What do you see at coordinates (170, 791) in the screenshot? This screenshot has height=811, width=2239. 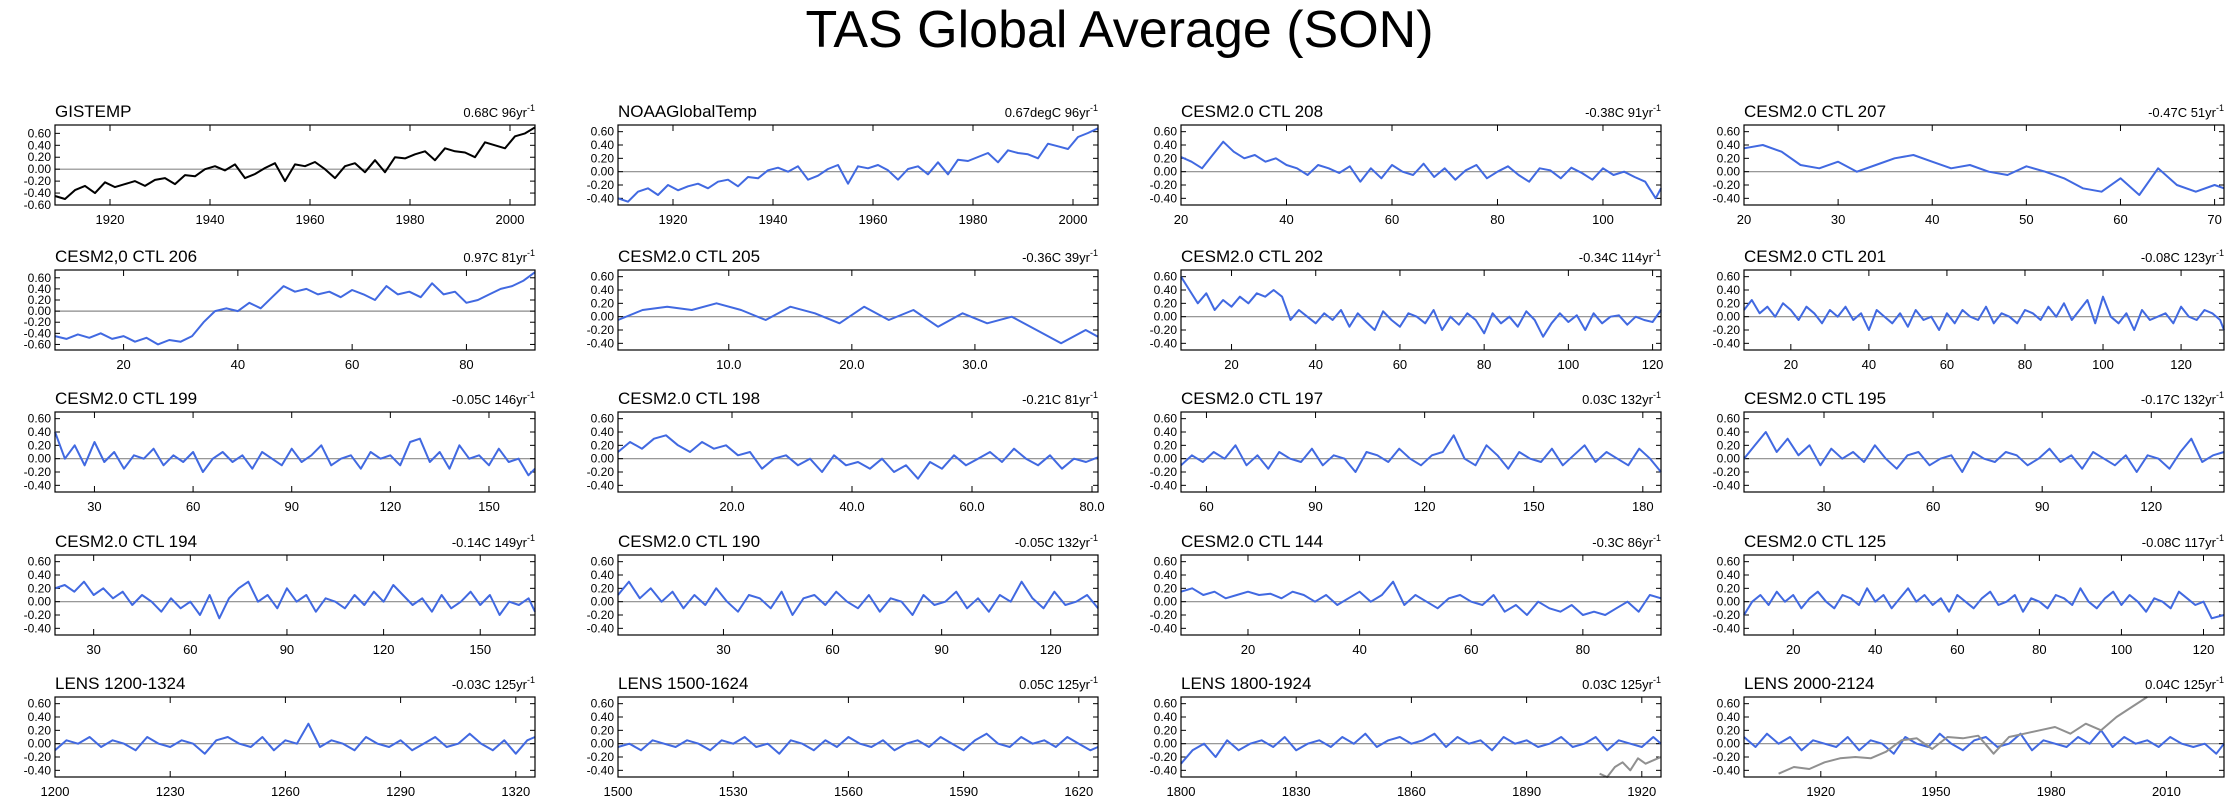 I see `x-tick-label: 1230` at bounding box center [170, 791].